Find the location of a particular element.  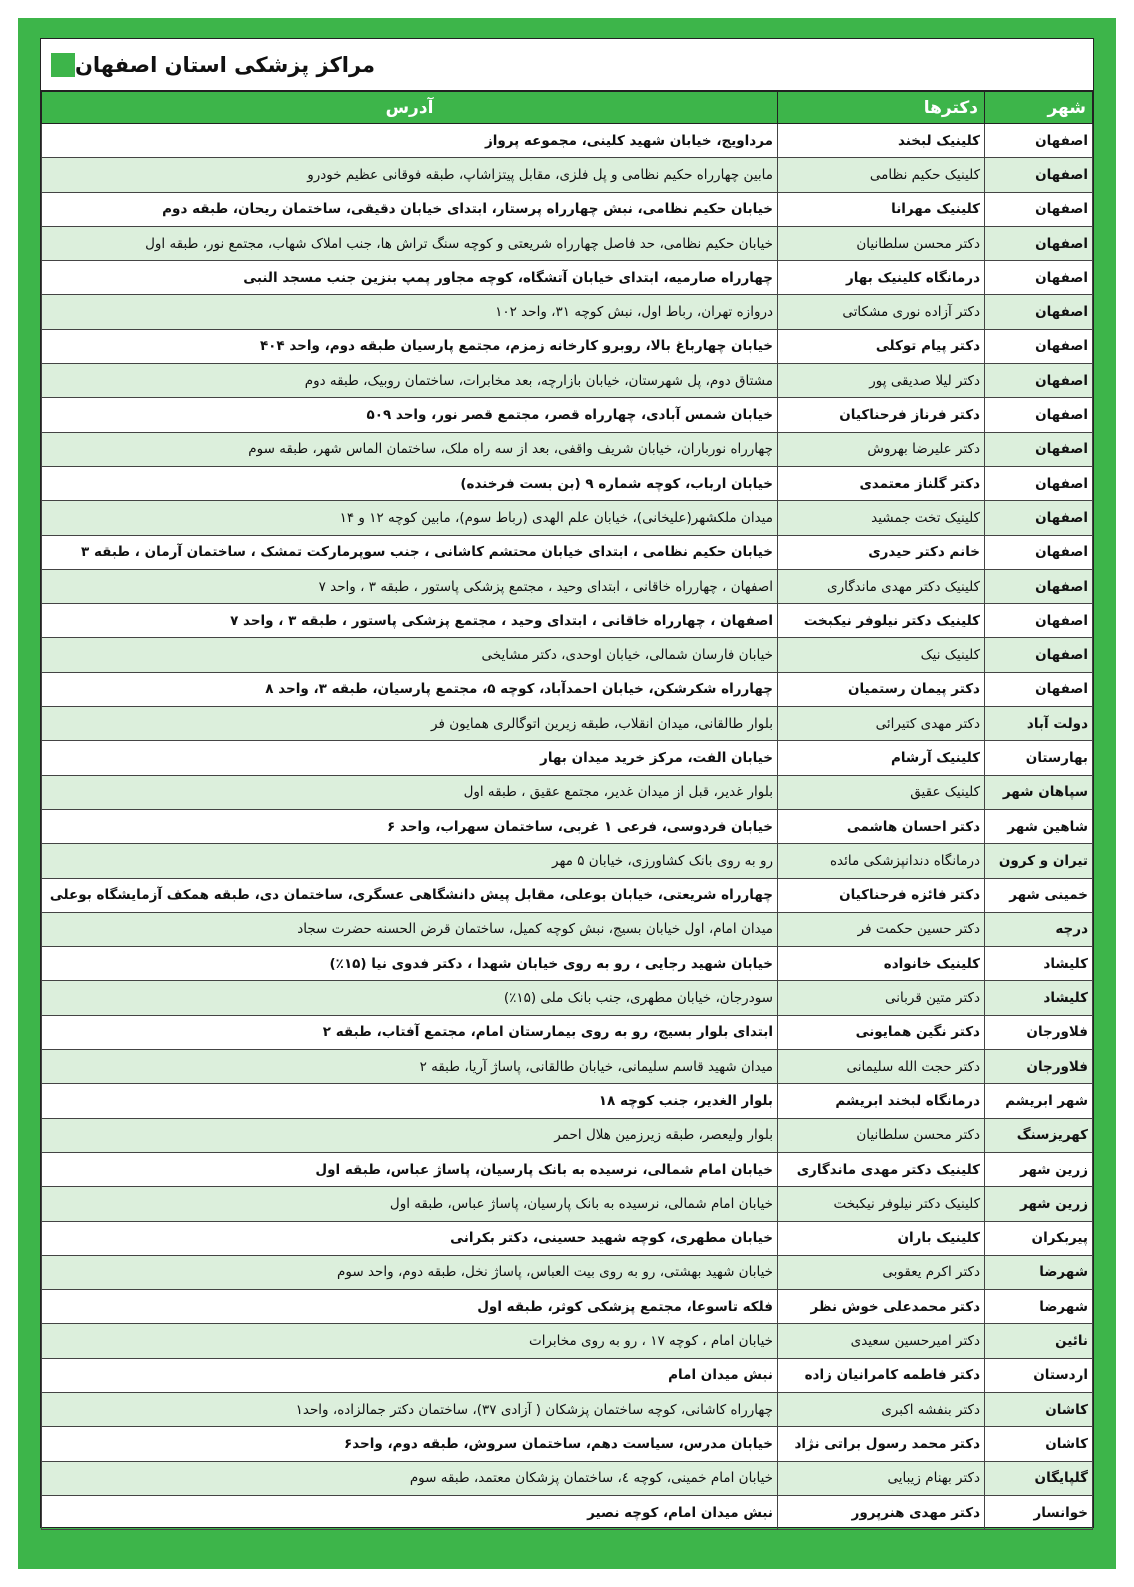

doctor-cell: دکتر لیلا صدیقی پور is located at coordinates (881, 381).